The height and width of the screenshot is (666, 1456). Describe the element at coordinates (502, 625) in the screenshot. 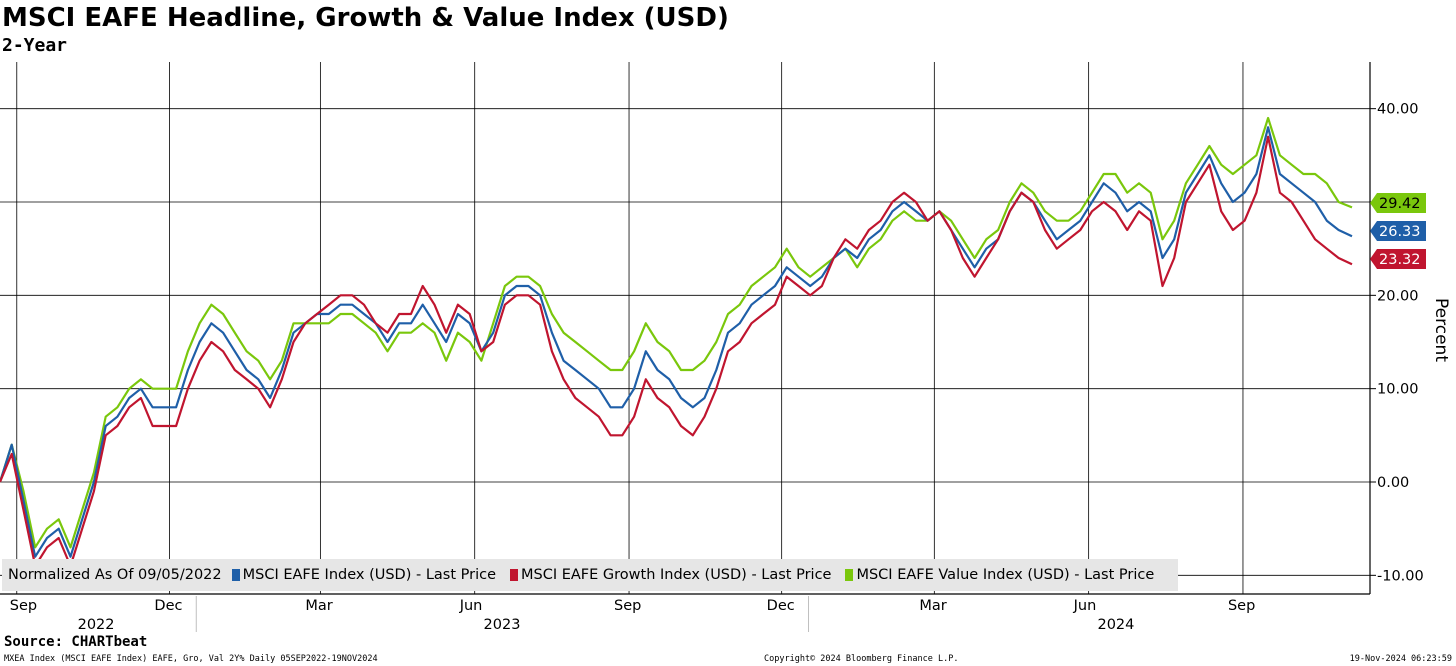

I see `year-label: 2023` at that location.